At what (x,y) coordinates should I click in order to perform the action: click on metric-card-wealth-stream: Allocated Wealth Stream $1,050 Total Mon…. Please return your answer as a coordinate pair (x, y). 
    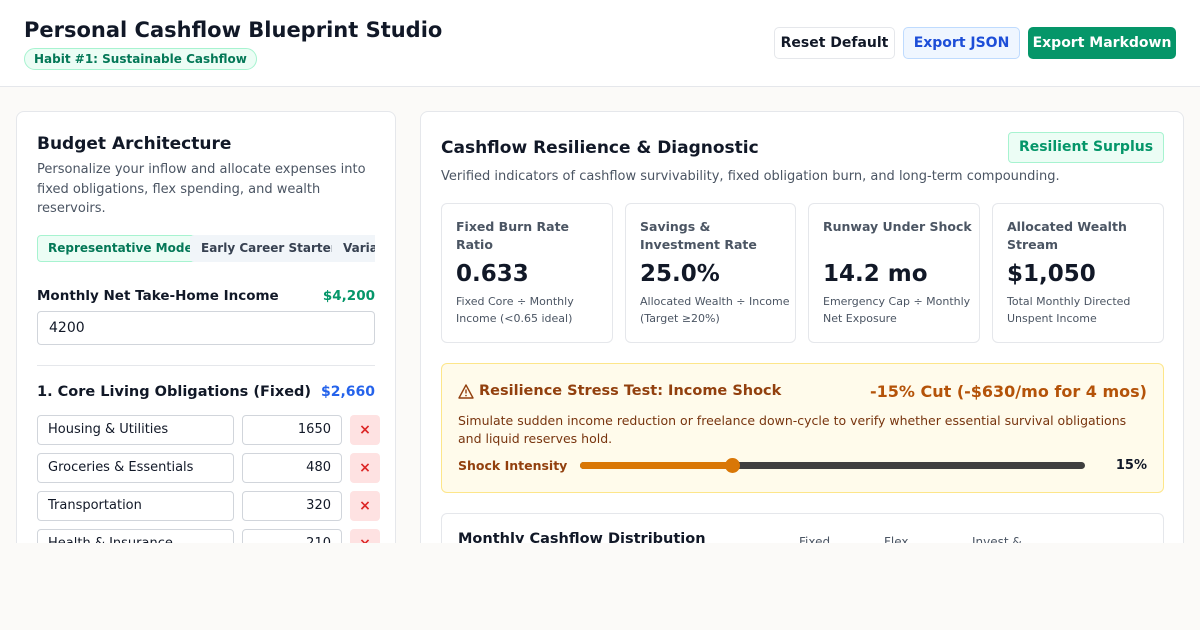
    Looking at the image, I should click on (1078, 273).